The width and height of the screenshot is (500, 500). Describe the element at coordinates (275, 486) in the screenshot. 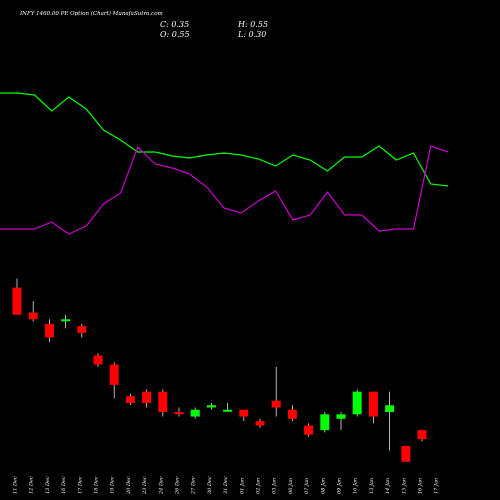

I see `x-tick-label: 03 Jan` at that location.